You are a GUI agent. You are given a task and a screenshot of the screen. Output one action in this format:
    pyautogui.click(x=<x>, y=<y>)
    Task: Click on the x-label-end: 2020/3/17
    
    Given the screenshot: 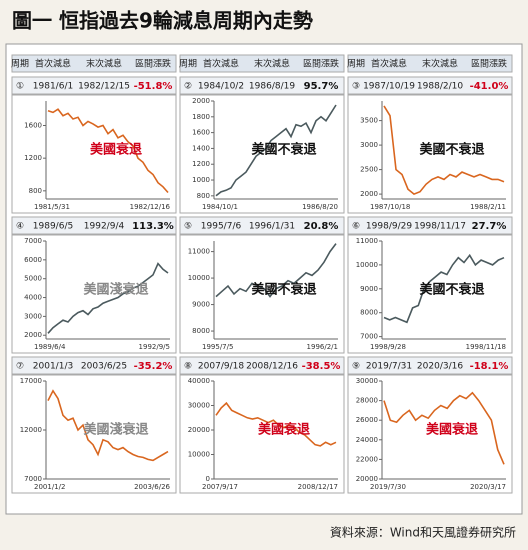 What is the action you would take?
    pyautogui.click(x=488, y=487)
    